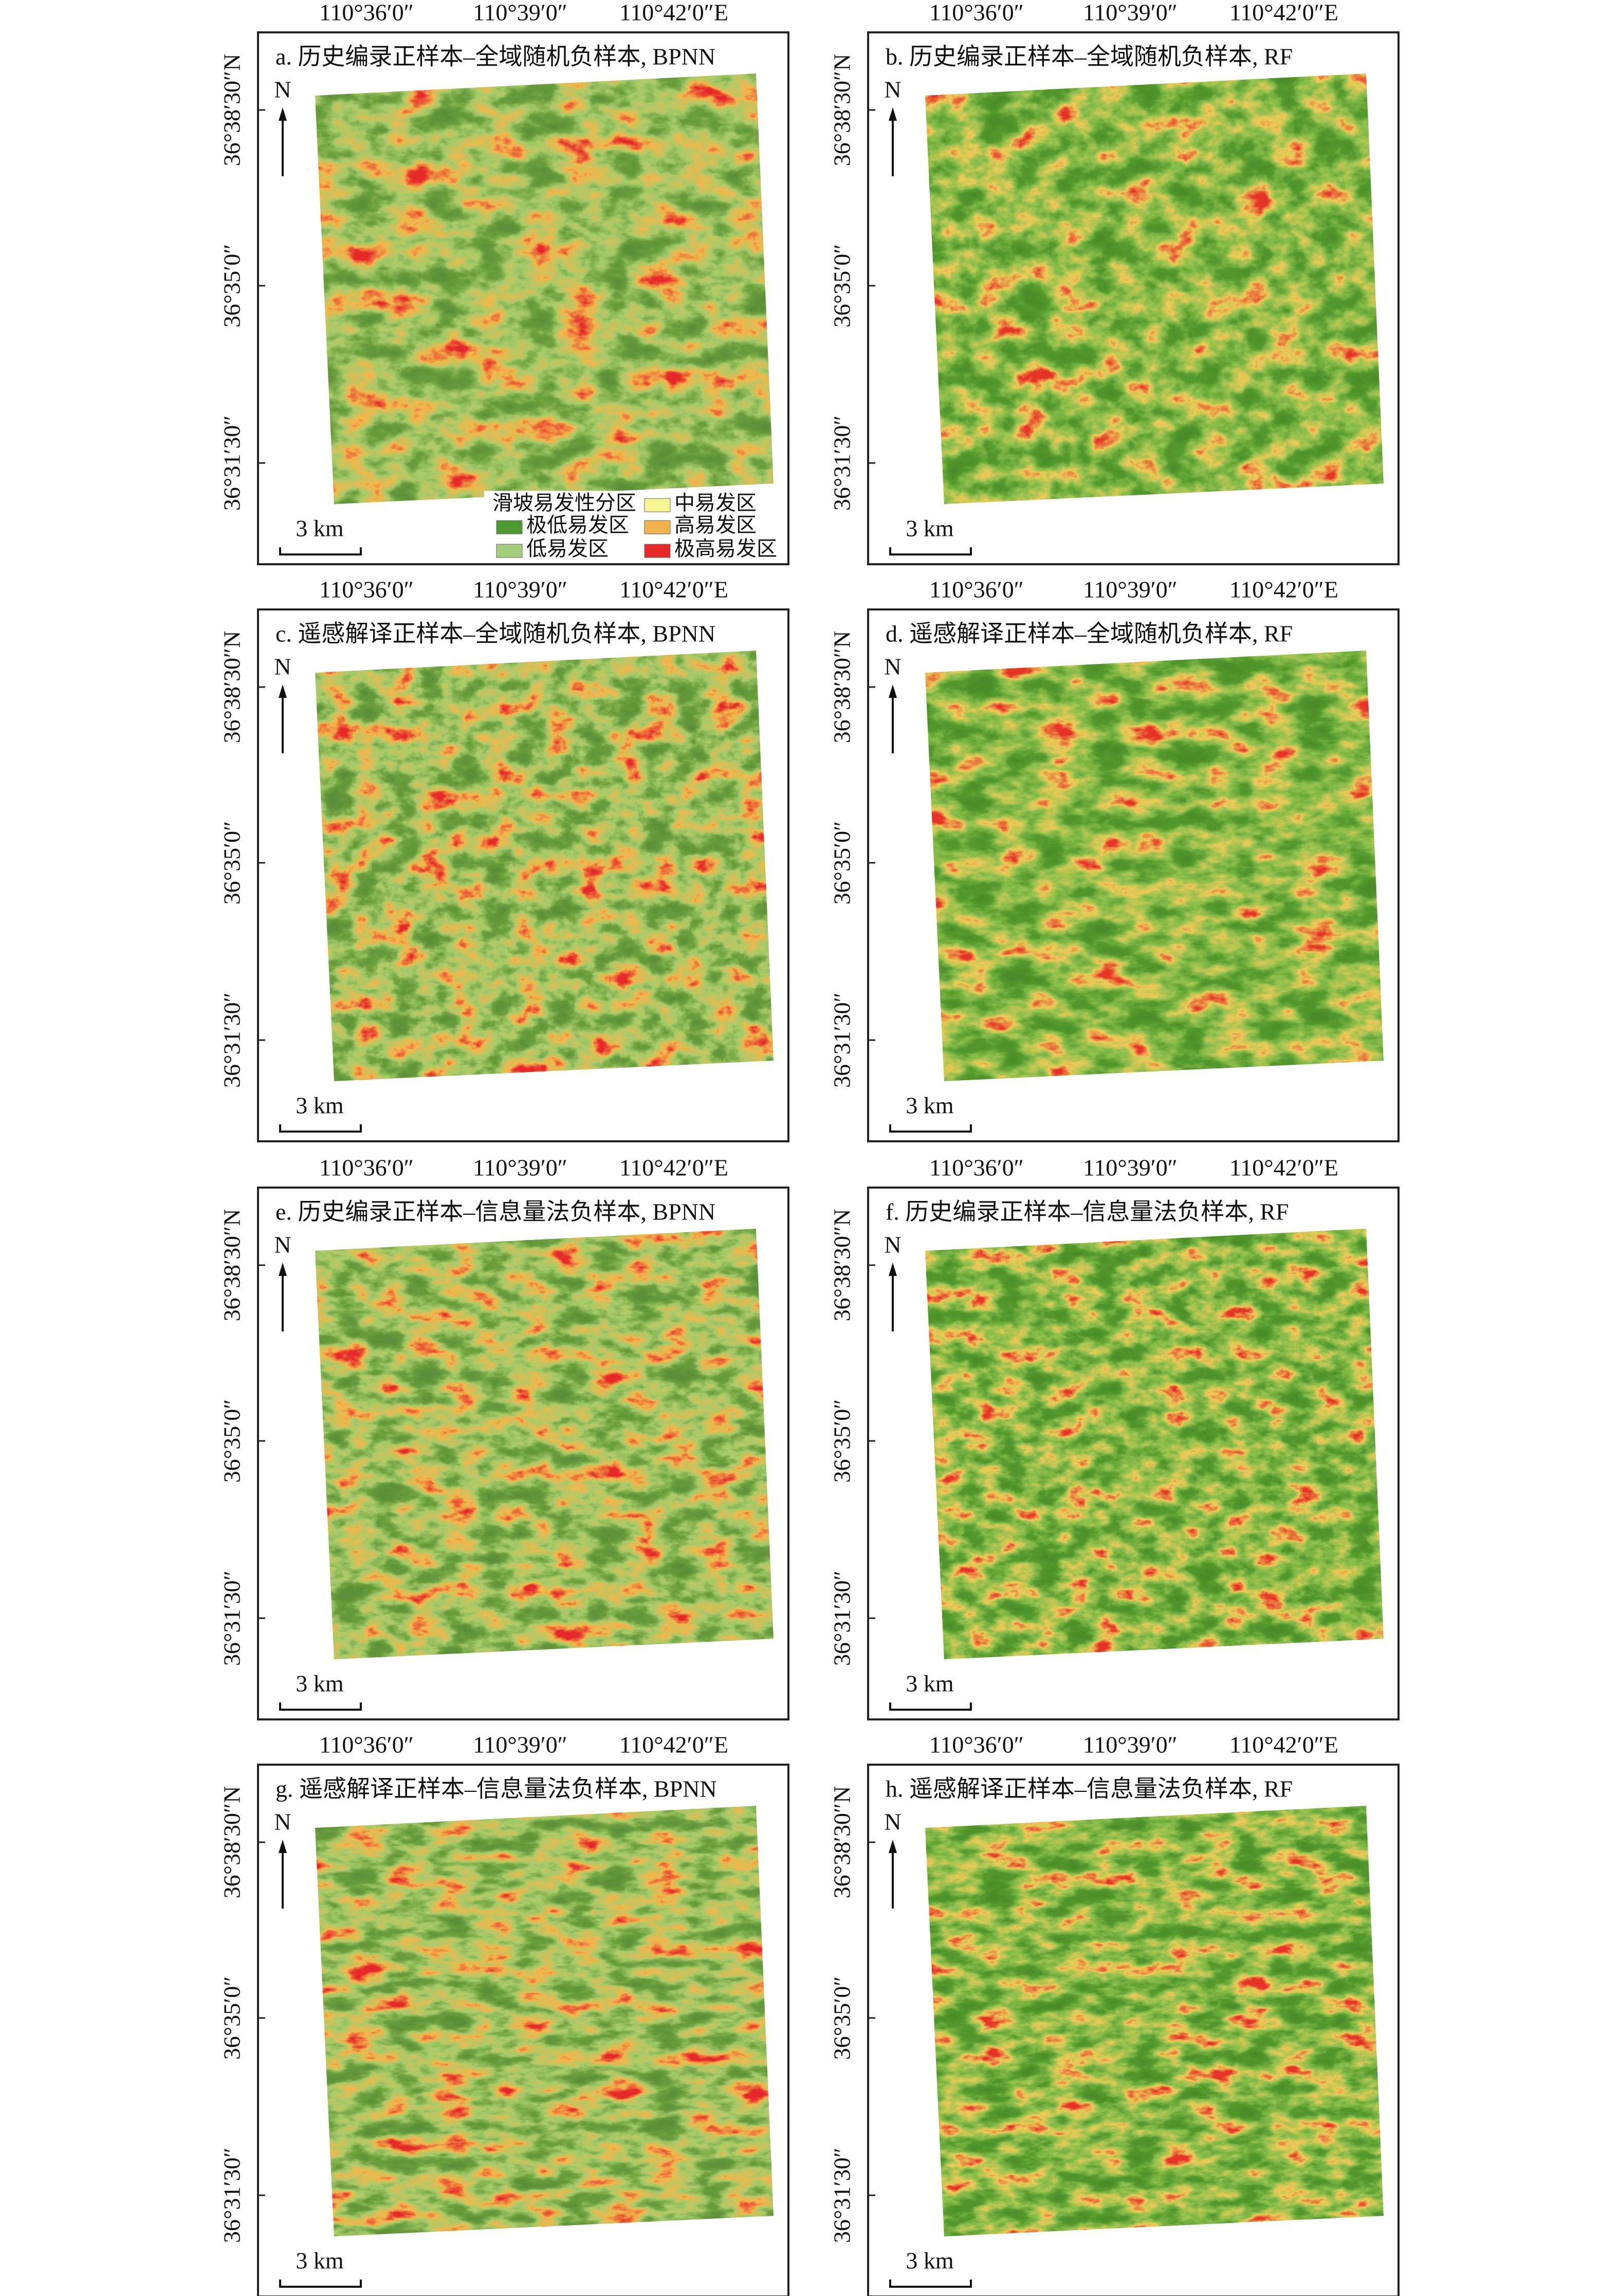 Image resolution: width=1619 pixels, height=2296 pixels. I want to click on legend-label: 高易发区, so click(715, 525).